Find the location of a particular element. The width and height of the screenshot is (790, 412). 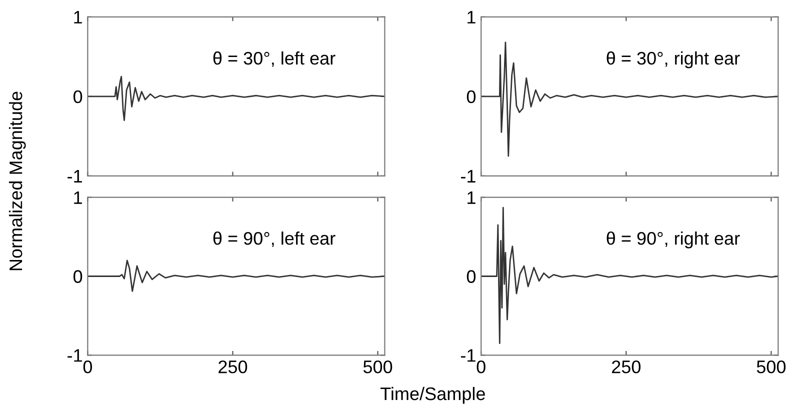

annotation: θ = 30°, left ear is located at coordinates (274, 59).